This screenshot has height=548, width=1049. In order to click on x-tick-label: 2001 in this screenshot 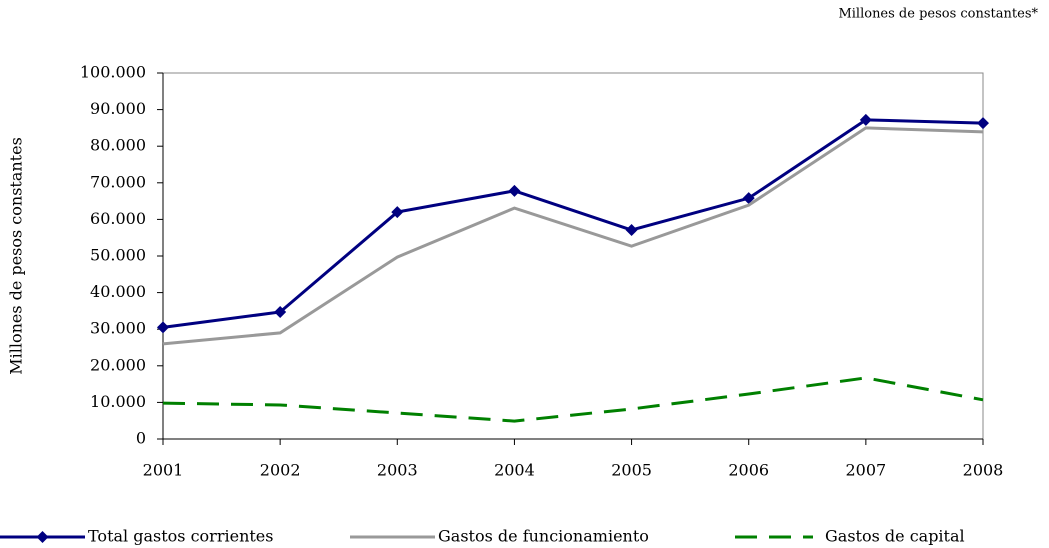, I will do `click(163, 470)`.